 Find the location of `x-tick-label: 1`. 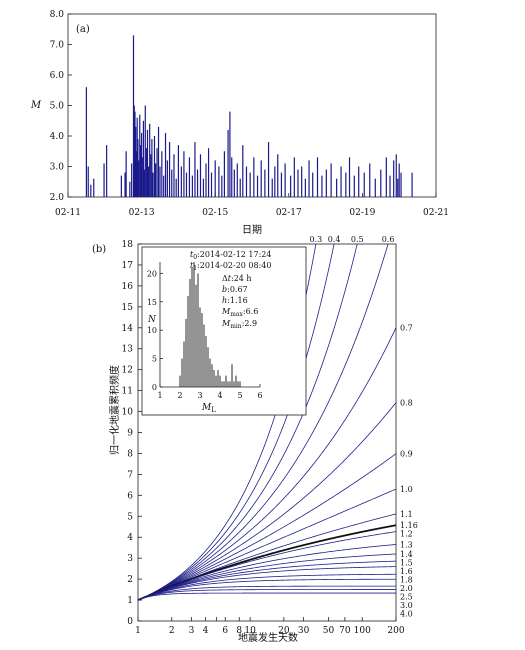

x-tick-label: 1 is located at coordinates (138, 631).